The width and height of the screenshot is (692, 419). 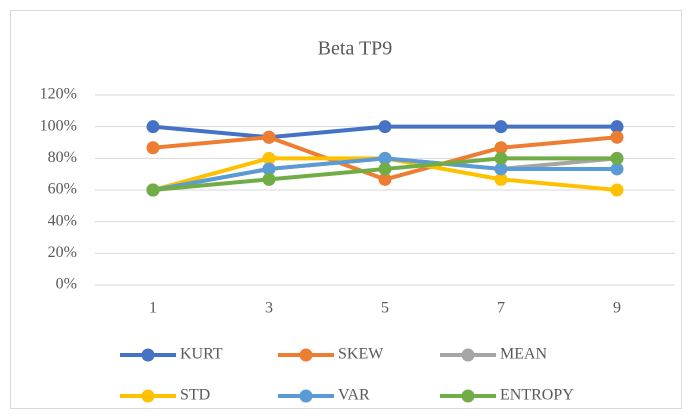 What do you see at coordinates (62, 220) in the screenshot?
I see `y-tick-label: 40%` at bounding box center [62, 220].